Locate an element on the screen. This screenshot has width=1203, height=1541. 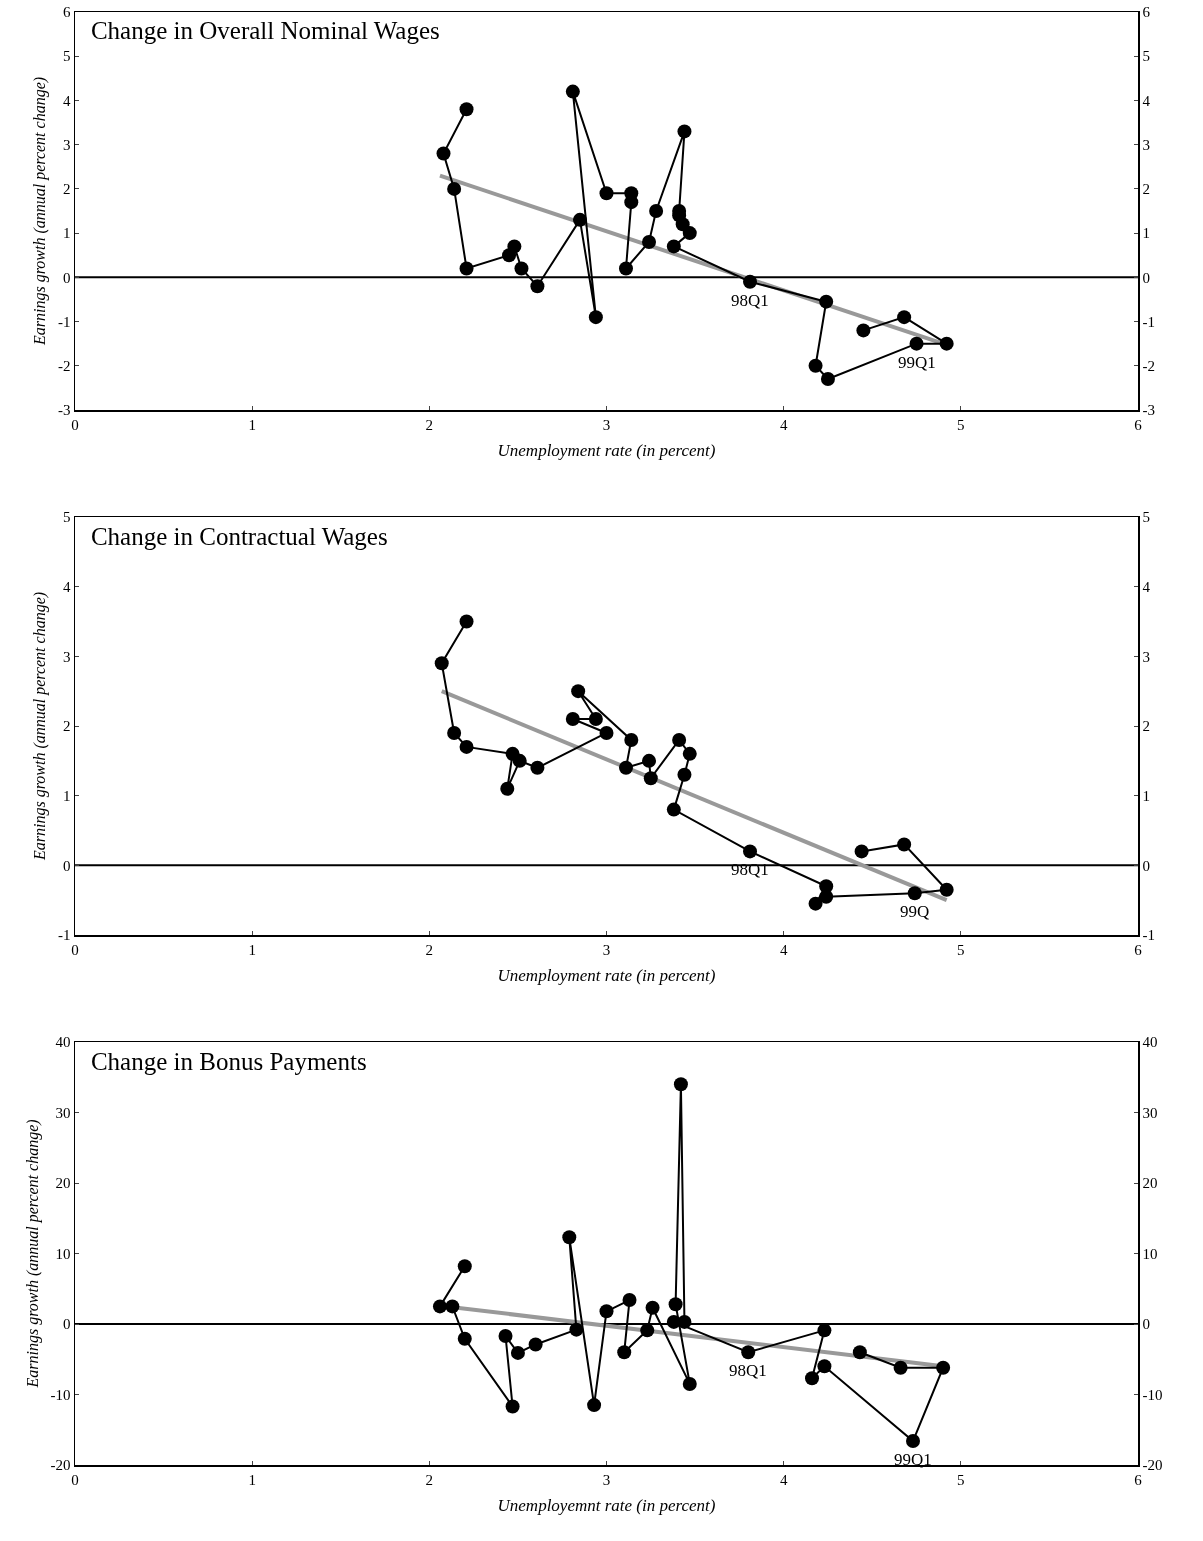
y-tick-label: -20 is located at coordinates (60, 1465).